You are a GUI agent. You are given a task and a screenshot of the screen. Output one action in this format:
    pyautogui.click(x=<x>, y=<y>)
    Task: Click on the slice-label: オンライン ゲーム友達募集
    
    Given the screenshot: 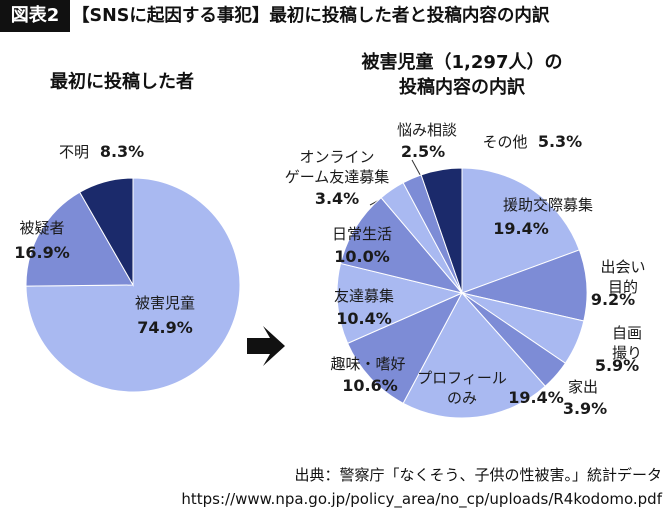 What is the action you would take?
    pyautogui.click(x=337, y=167)
    